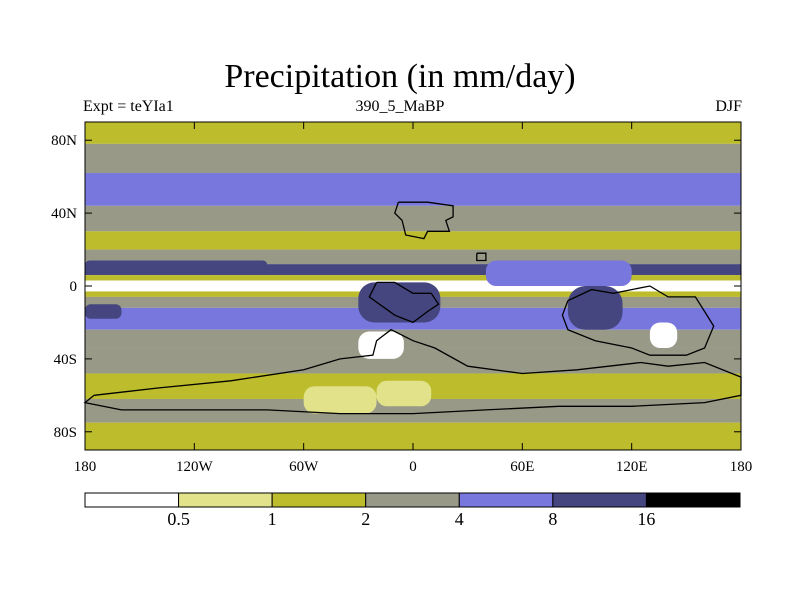 The height and width of the screenshot is (600, 800). I want to click on chart-subtitle-left: Expt = teYIa1, so click(128, 106).